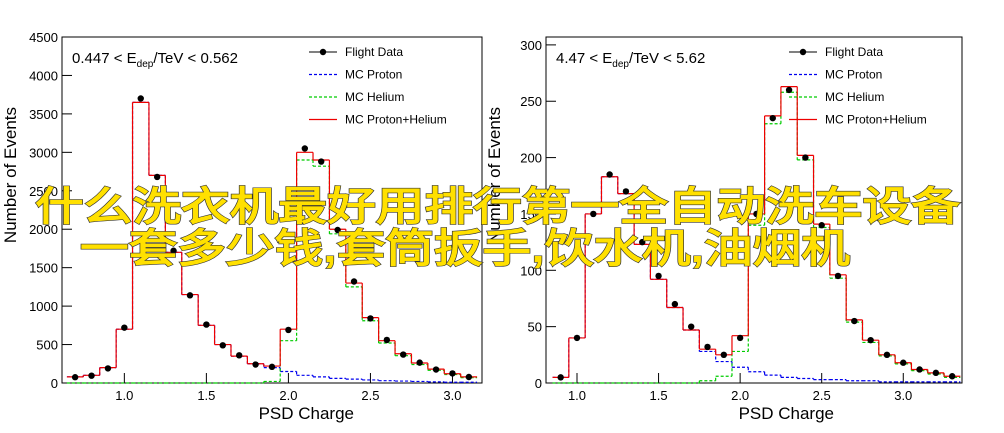  Describe the element at coordinates (531, 45) in the screenshot. I see `y-tick-label: 300` at that location.